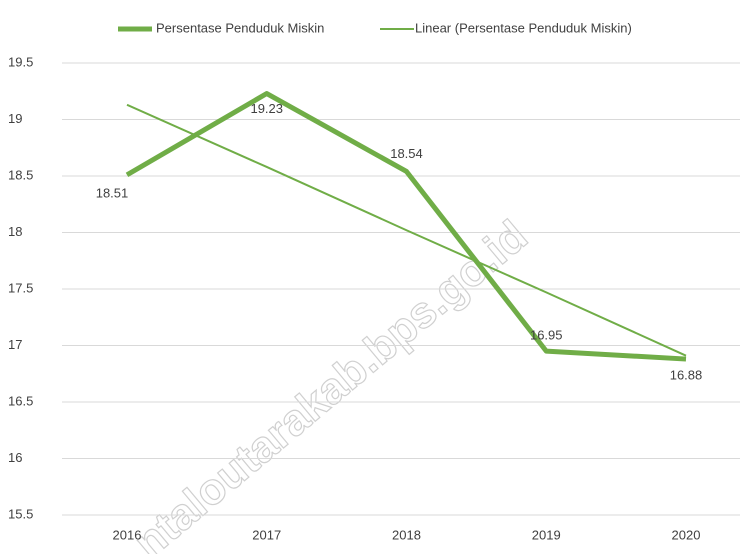  I want to click on x-tick-label: 2017, so click(266, 534).